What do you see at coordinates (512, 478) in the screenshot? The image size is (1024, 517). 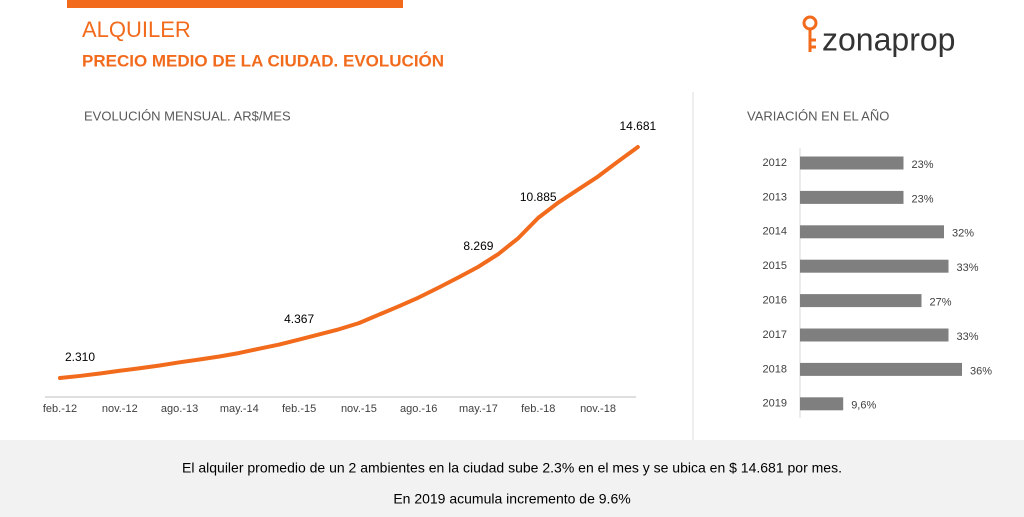 I see `footer-band` at bounding box center [512, 478].